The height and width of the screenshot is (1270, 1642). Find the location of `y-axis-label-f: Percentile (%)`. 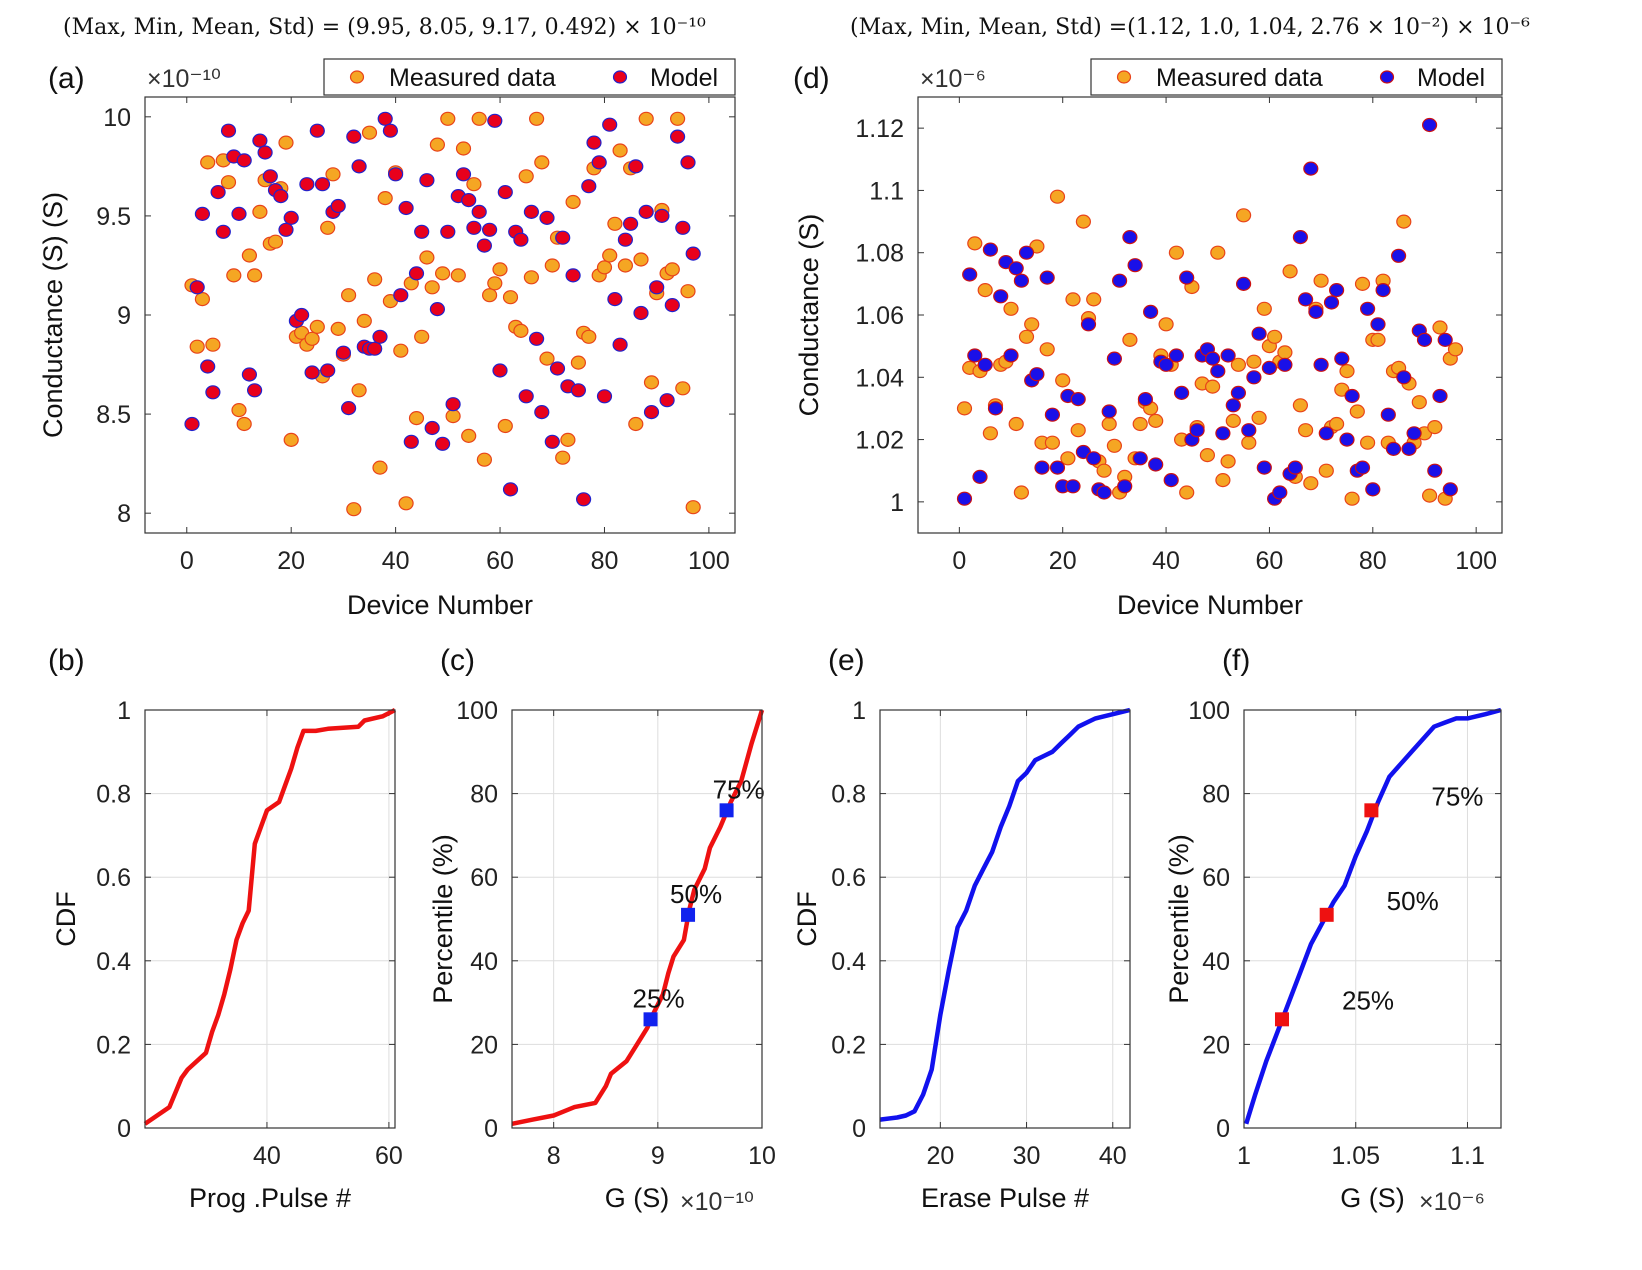

y-axis-label-f: Percentile (%) is located at coordinates (1179, 919).